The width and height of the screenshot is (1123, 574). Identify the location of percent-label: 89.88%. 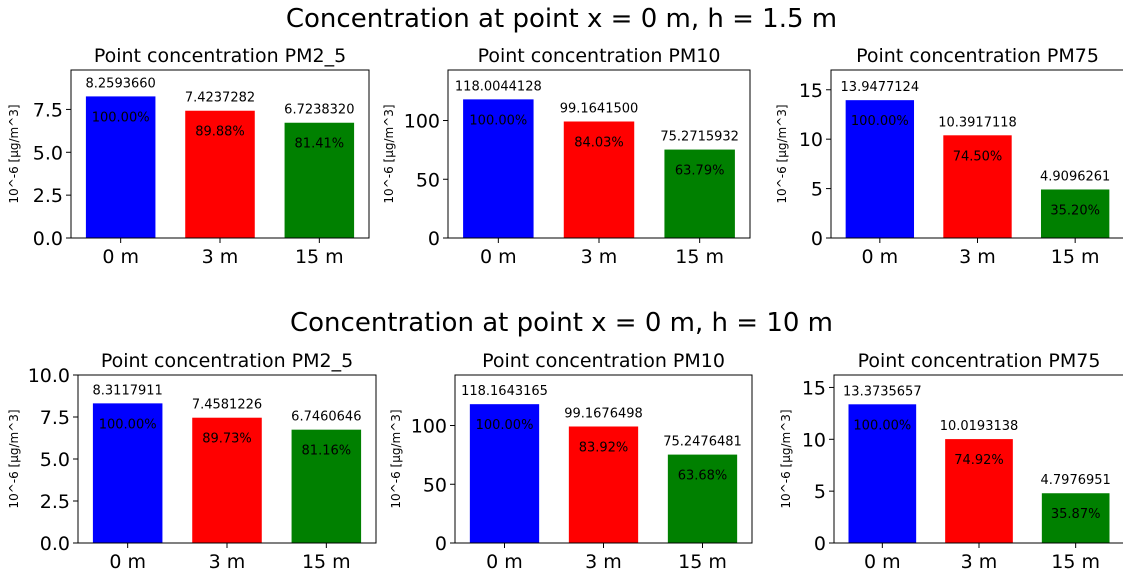
(220, 132).